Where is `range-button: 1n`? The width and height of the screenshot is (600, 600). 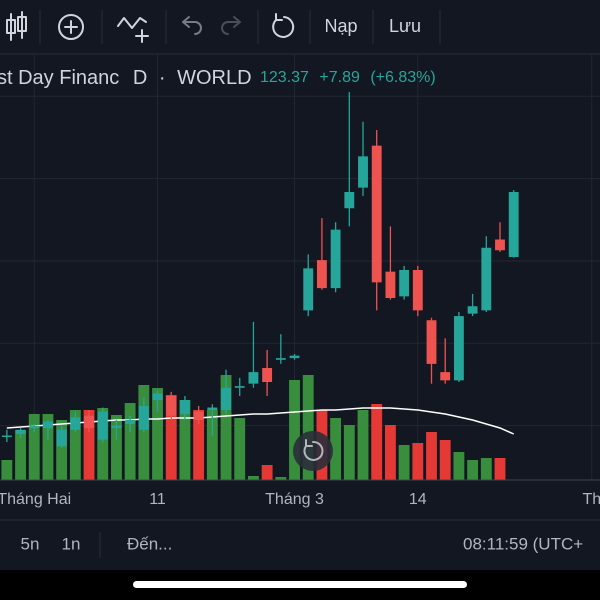 range-button: 1n is located at coordinates (71, 543).